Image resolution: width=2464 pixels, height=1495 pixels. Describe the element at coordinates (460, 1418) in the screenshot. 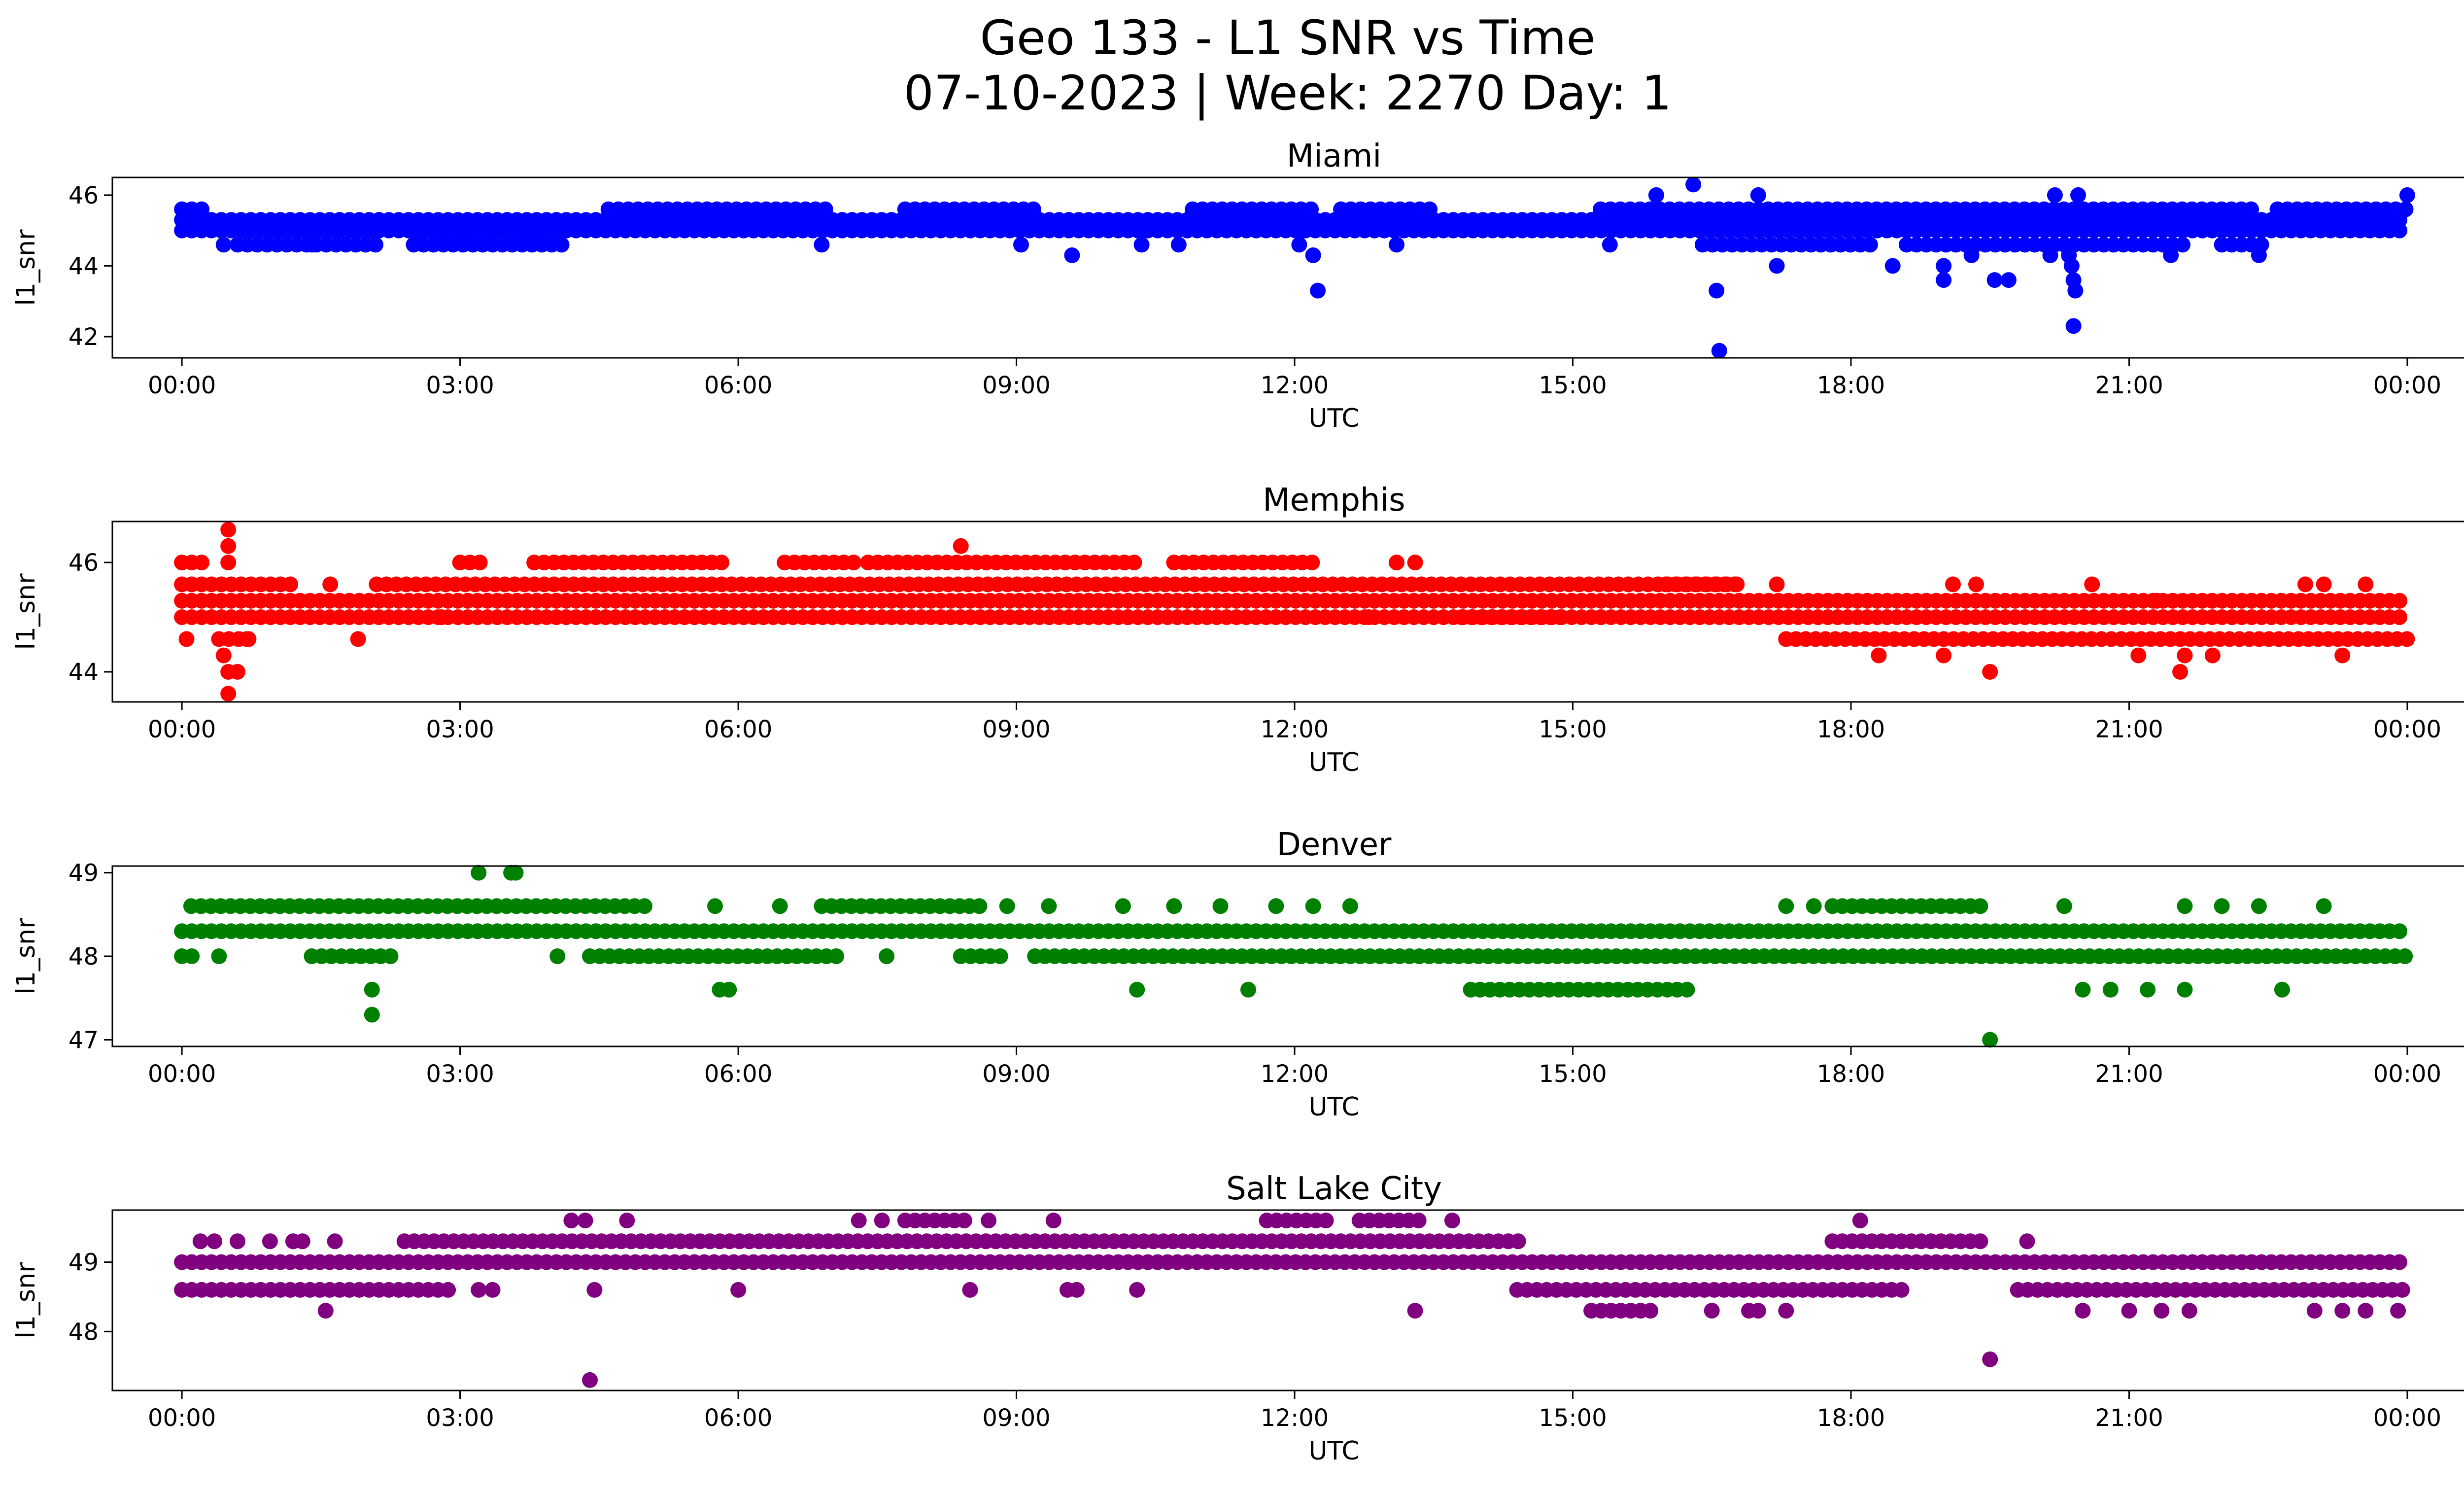

I see `x-tick-label: 03:00` at that location.